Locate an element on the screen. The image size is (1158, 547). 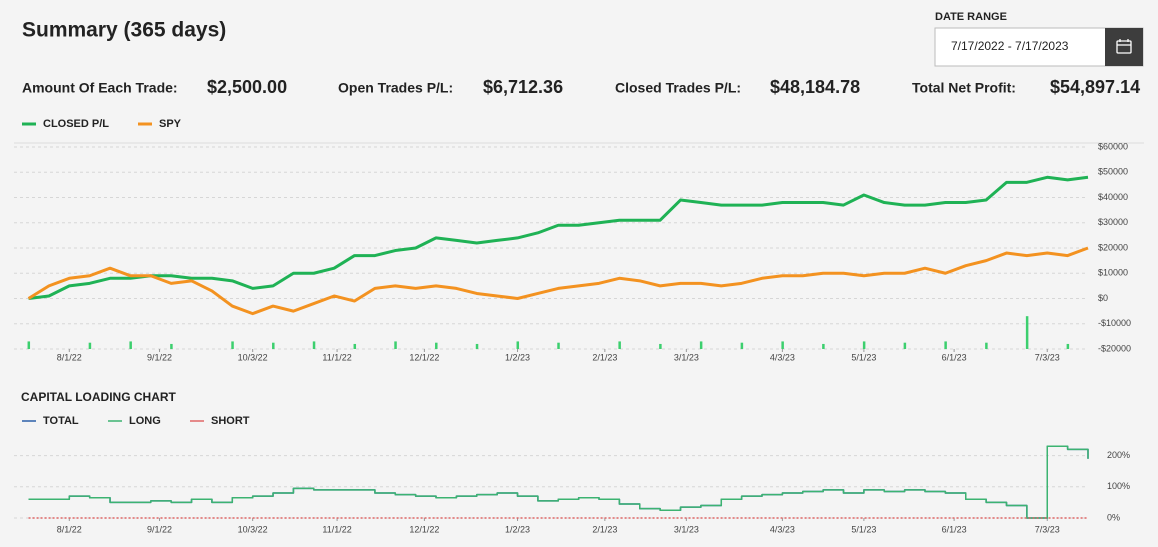
calendar-button is located at coordinates (1124, 47).